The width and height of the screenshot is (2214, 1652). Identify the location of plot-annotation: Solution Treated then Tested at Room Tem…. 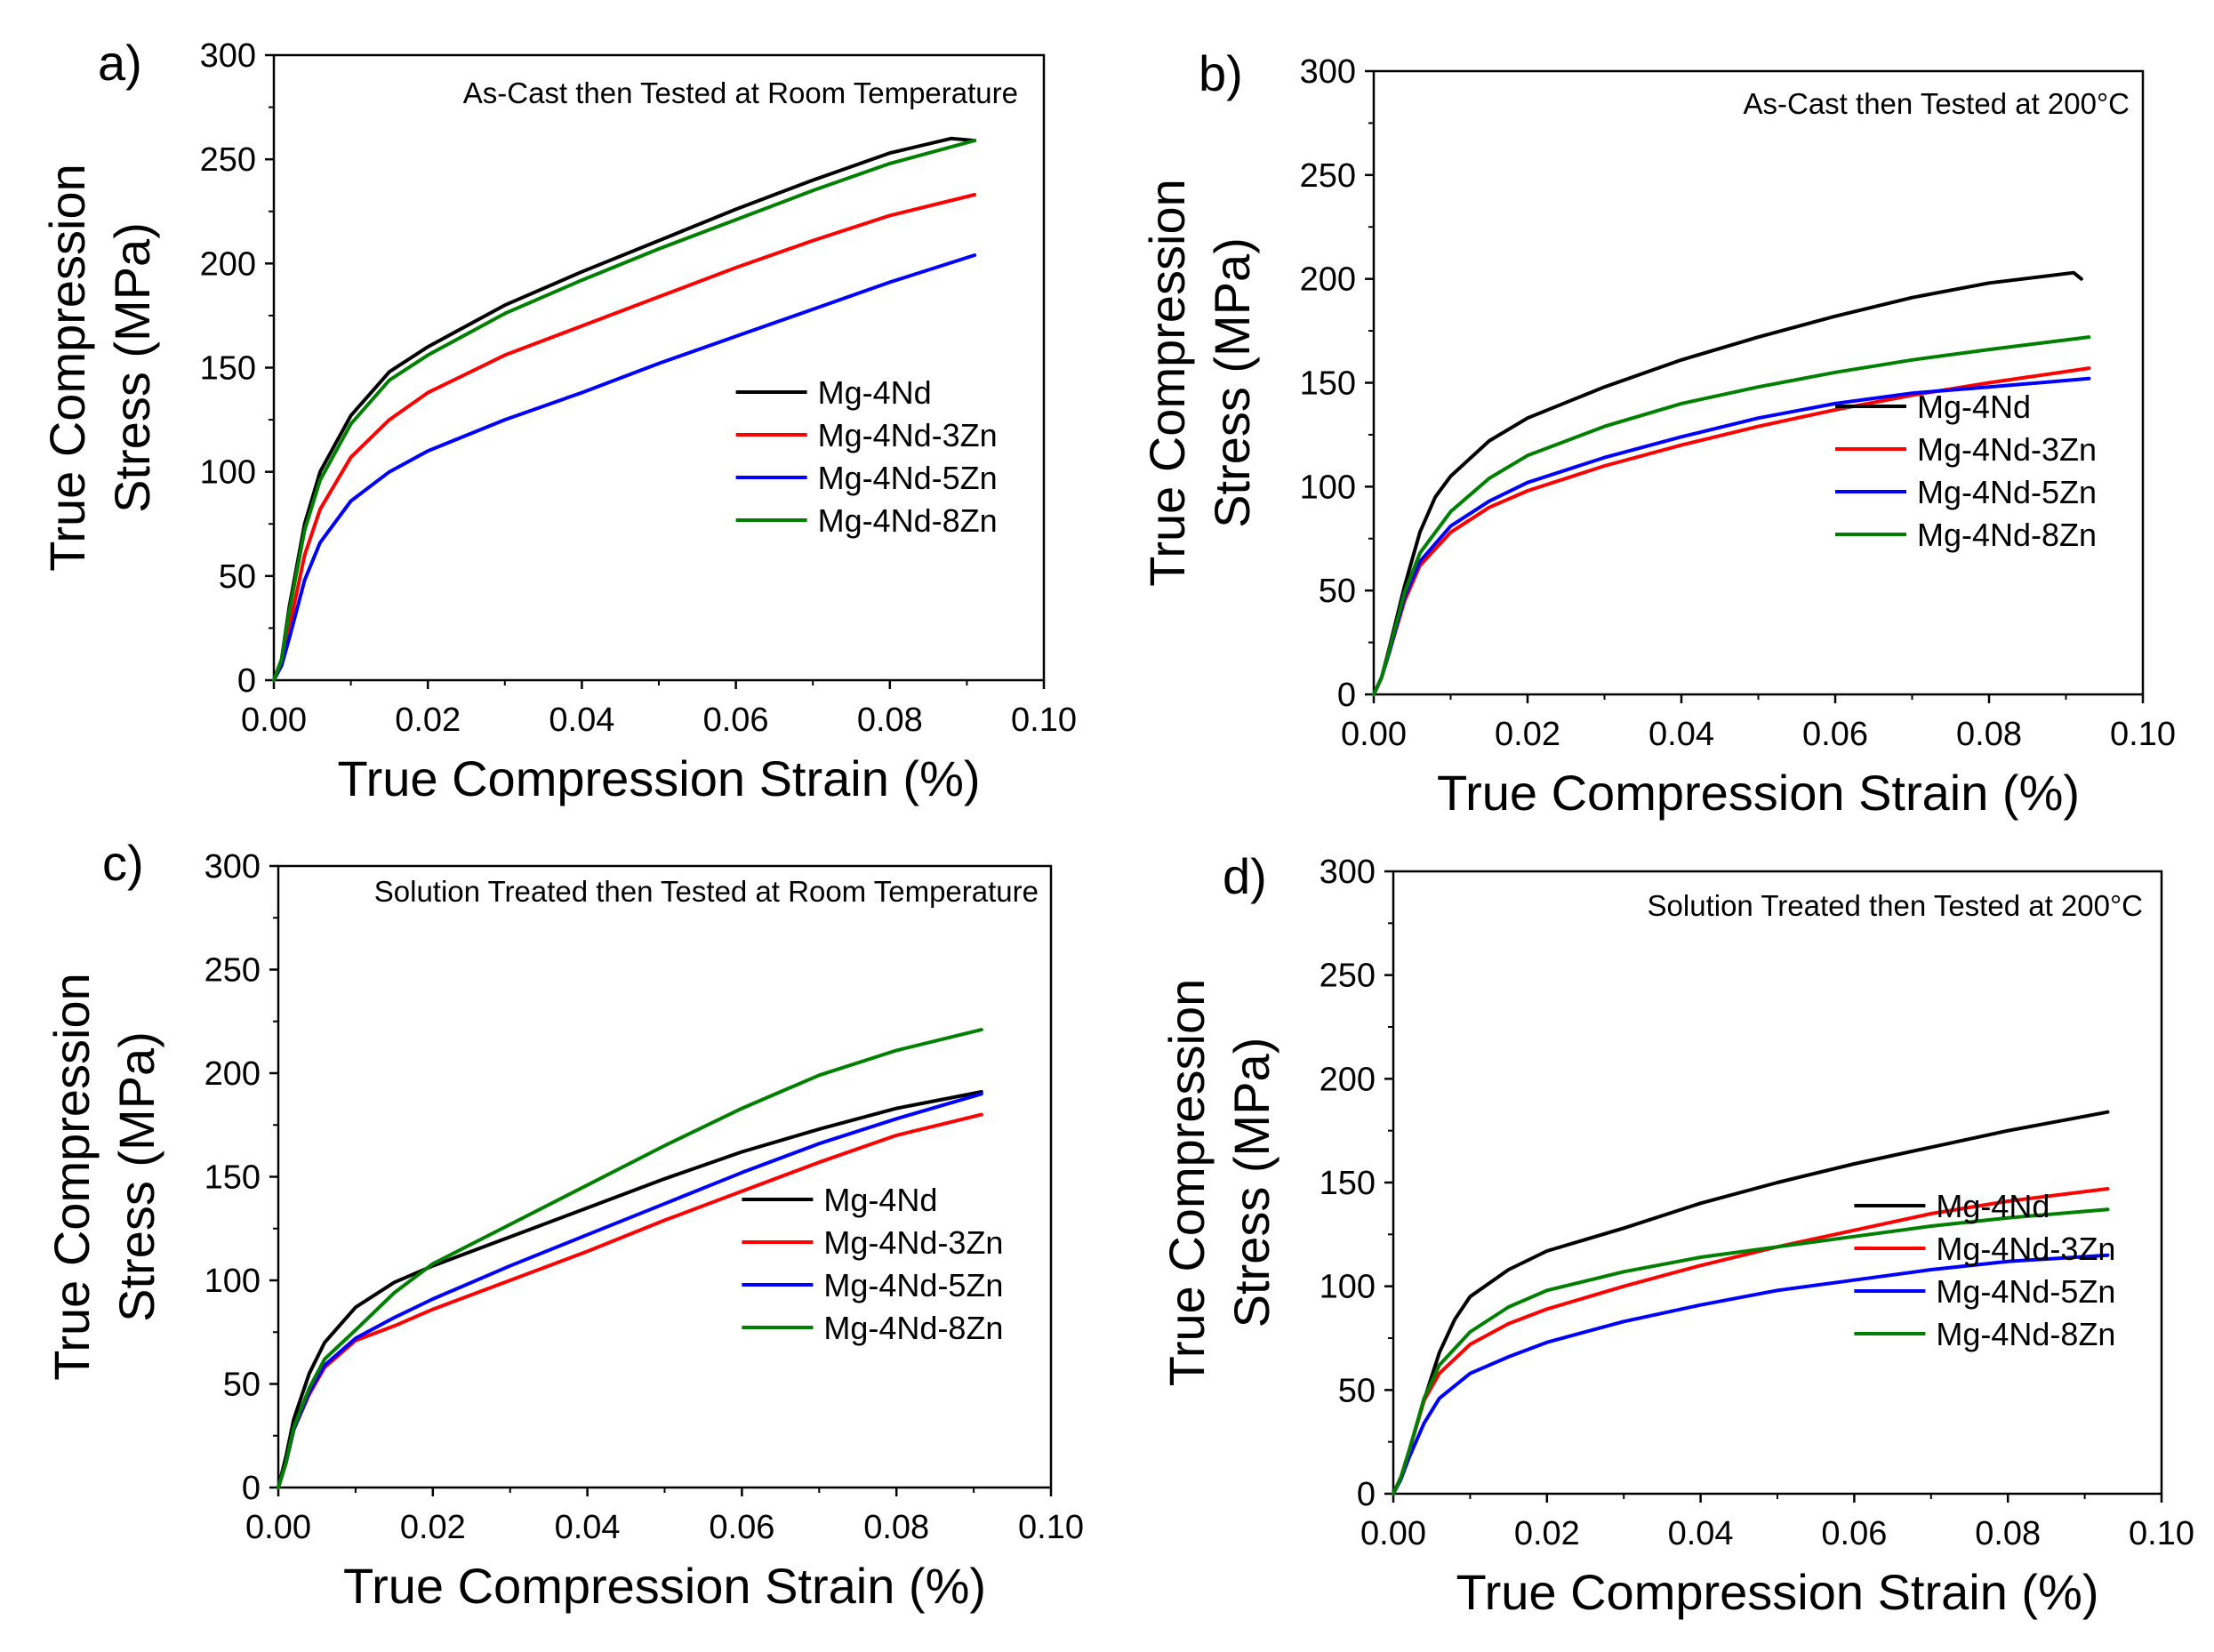
(707, 892).